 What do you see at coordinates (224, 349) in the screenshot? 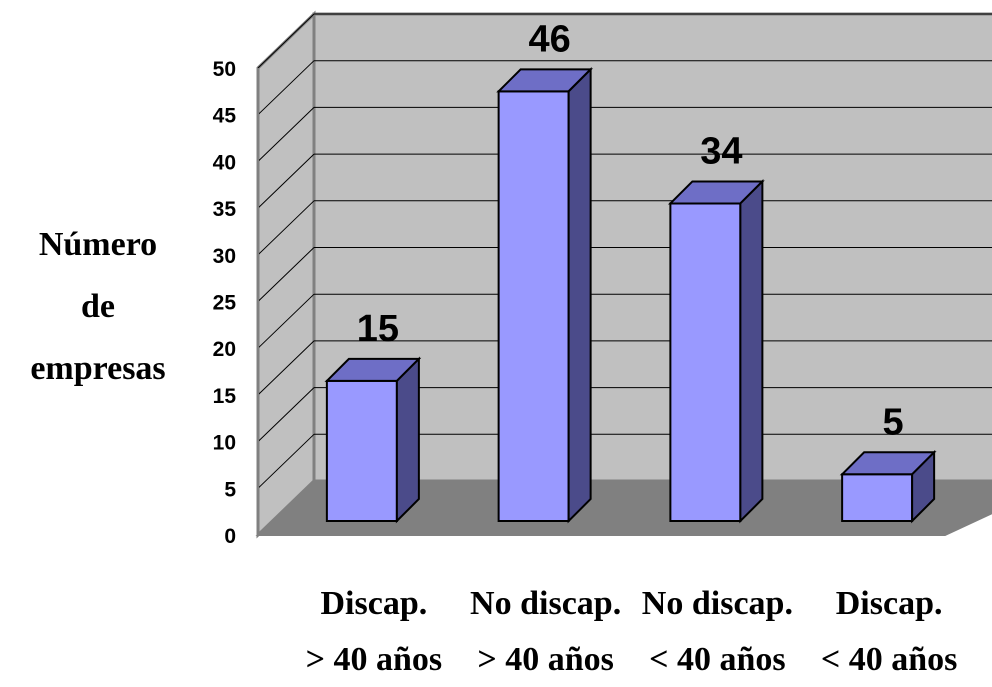
I see `y-tick-label: 20` at bounding box center [224, 349].